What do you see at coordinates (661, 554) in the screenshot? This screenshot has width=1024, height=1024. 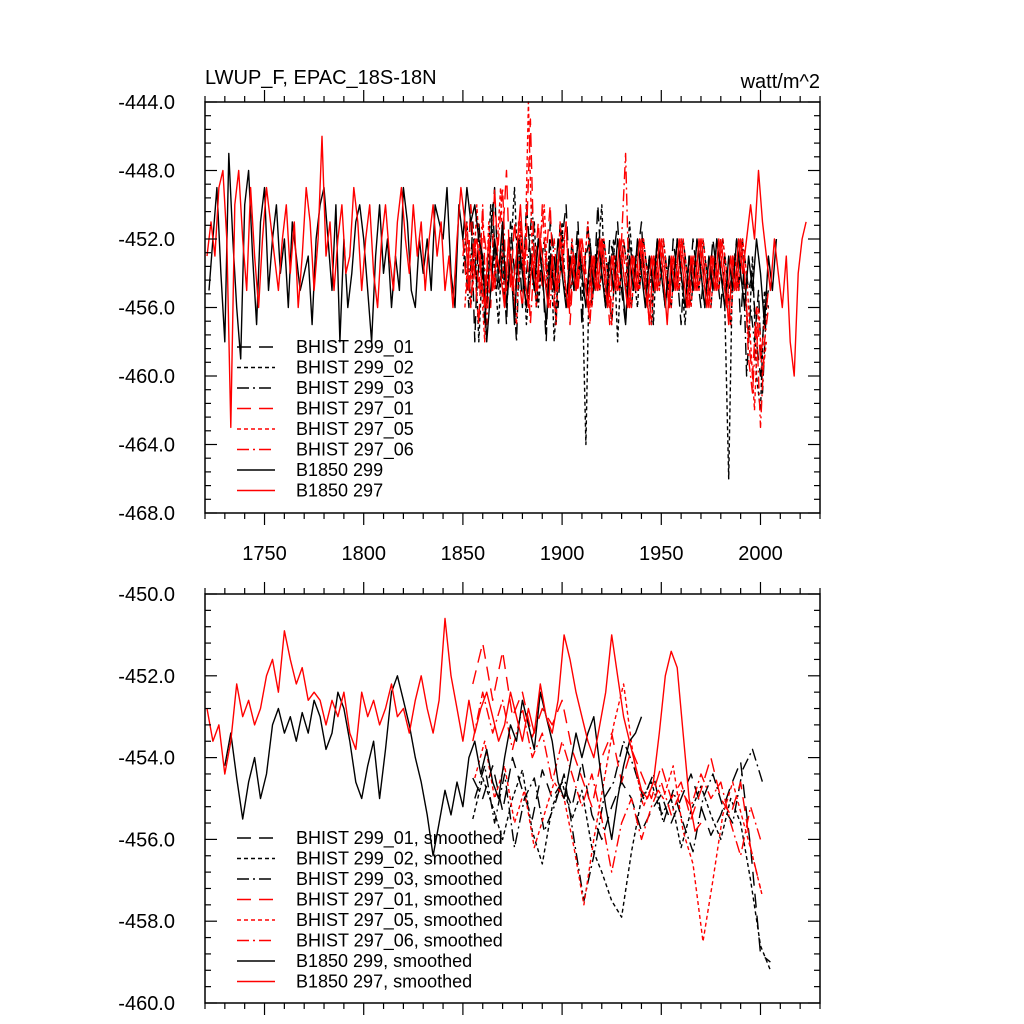 I see `top-xtick-label: 1950` at bounding box center [661, 554].